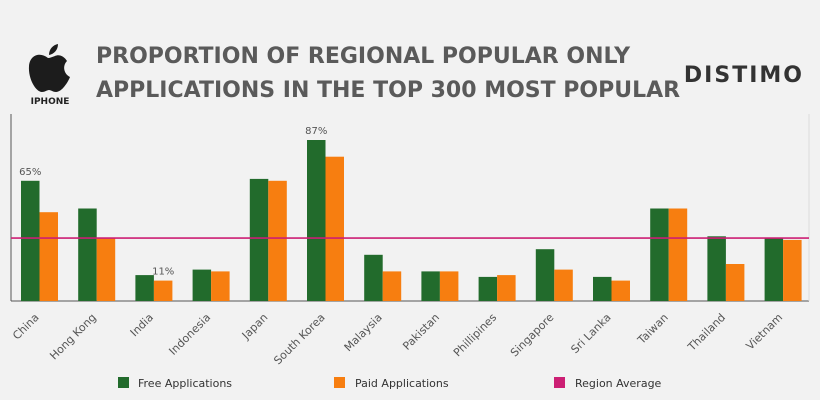 The height and width of the screenshot is (400, 820). Describe the element at coordinates (659, 254) in the screenshot. I see `bar-free-taiwan` at that location.